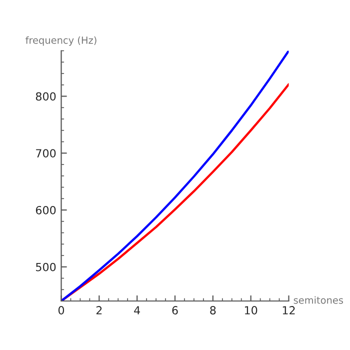  Describe the element at coordinates (46, 96) in the screenshot. I see `y-tick-label: 800` at that location.